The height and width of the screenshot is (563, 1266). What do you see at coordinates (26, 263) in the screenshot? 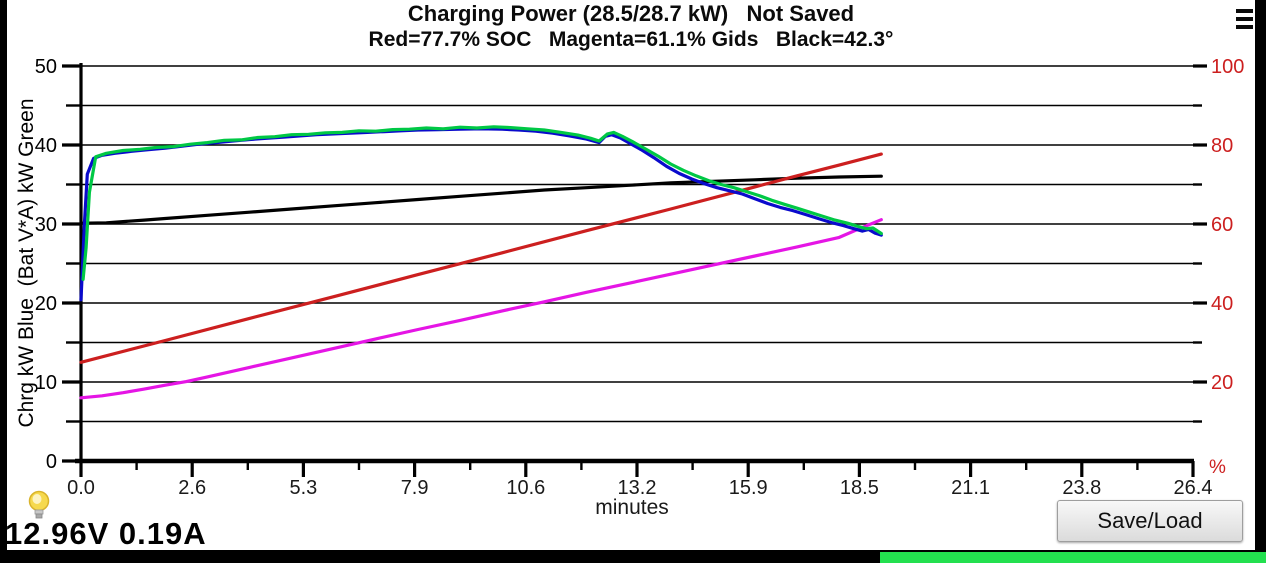
I see `left-axis-label: Chrg kW Blue (Bat V*A) kW Green` at bounding box center [26, 263].